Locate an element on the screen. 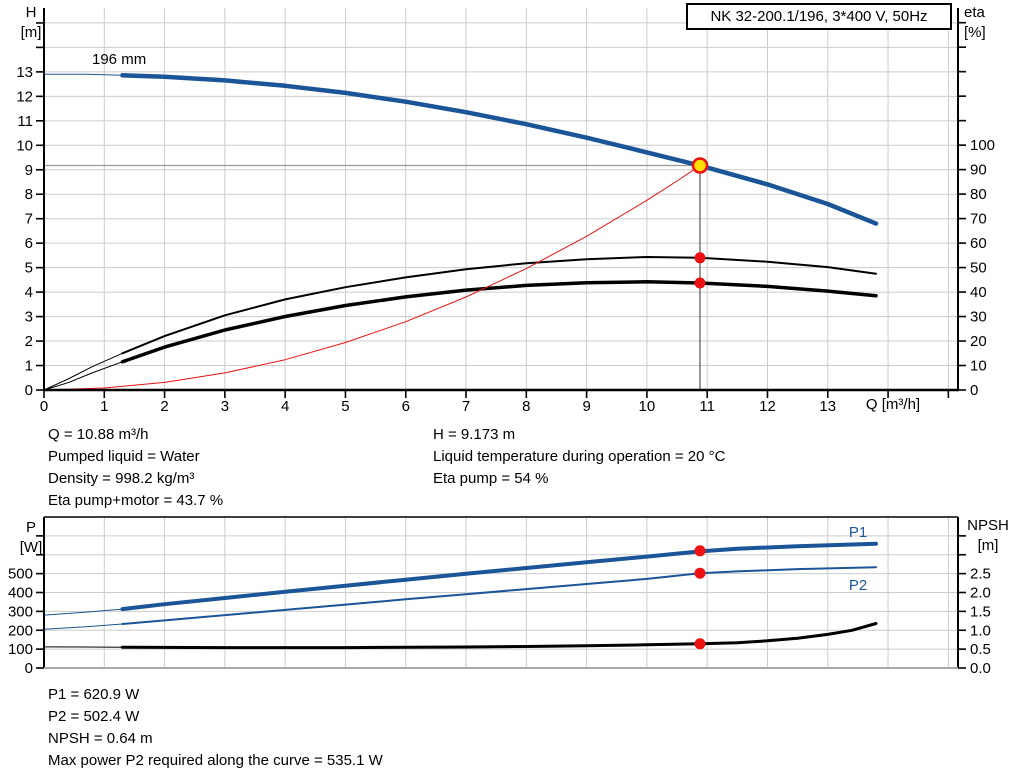  h-axis-label: H [m] is located at coordinates (31, 23).